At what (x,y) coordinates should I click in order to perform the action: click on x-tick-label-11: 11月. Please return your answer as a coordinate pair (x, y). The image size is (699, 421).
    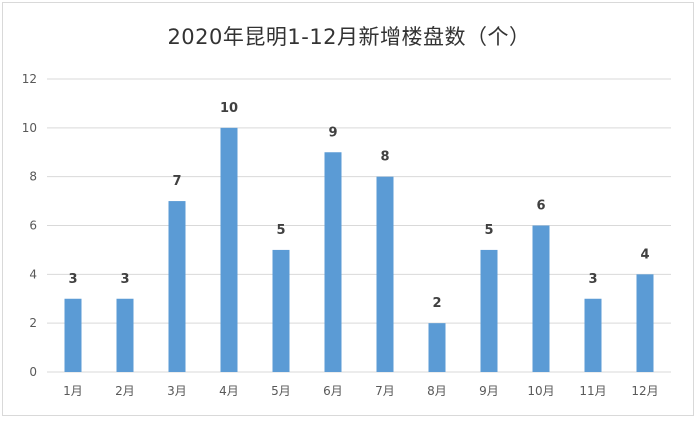
    Looking at the image, I should click on (592, 391).